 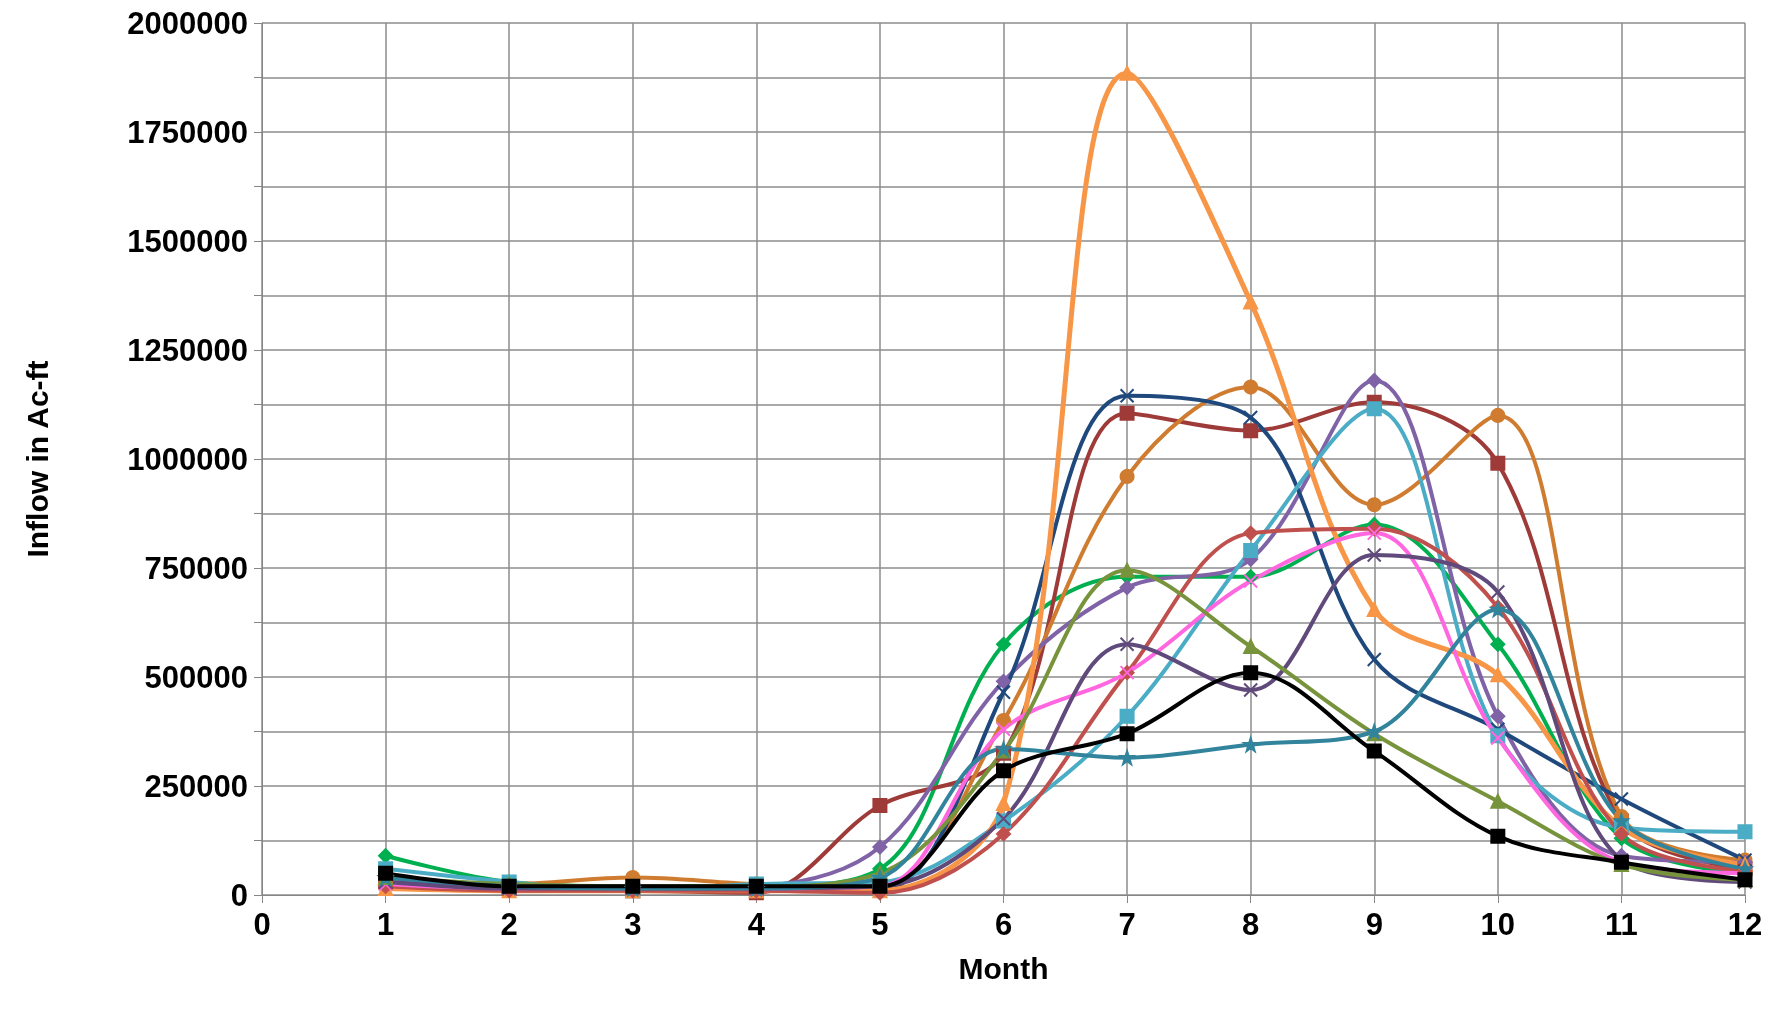 What do you see at coordinates (1127, 924) in the screenshot?
I see `x-tick-label: 7` at bounding box center [1127, 924].